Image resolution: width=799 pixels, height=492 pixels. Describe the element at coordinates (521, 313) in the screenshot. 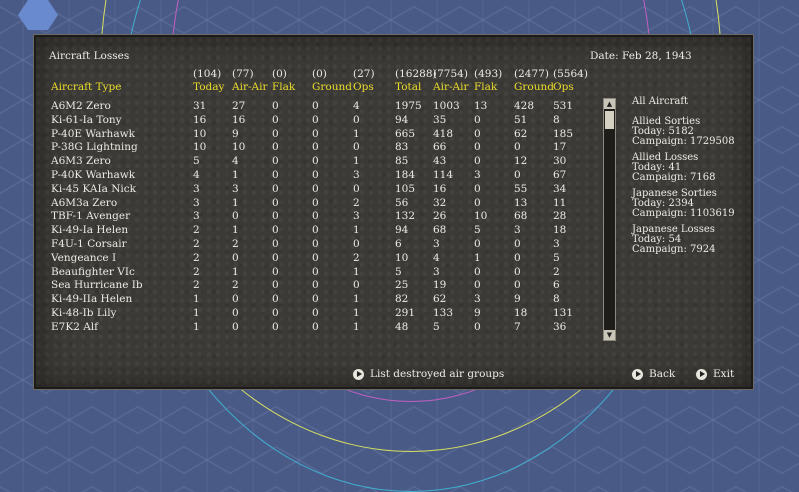

I see `table-cell: 18` at that location.